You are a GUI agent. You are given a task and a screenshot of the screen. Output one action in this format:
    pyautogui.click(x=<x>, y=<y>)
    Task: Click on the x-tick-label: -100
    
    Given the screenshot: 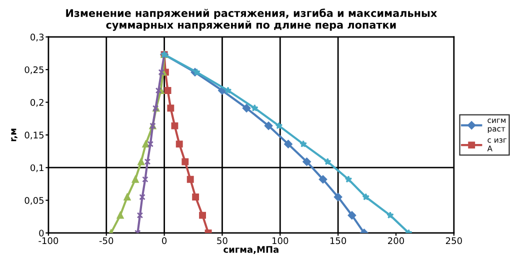 What is the action you would take?
    pyautogui.click(x=48, y=240)
    